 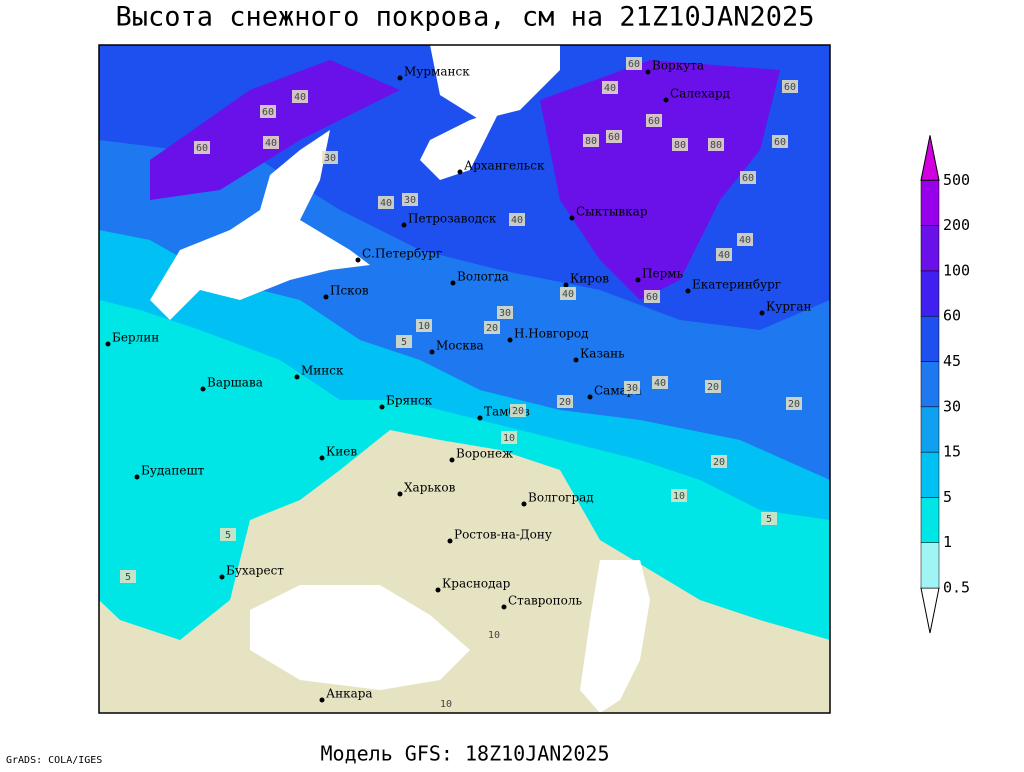 I want to click on city-label: Киров, so click(x=589, y=279).